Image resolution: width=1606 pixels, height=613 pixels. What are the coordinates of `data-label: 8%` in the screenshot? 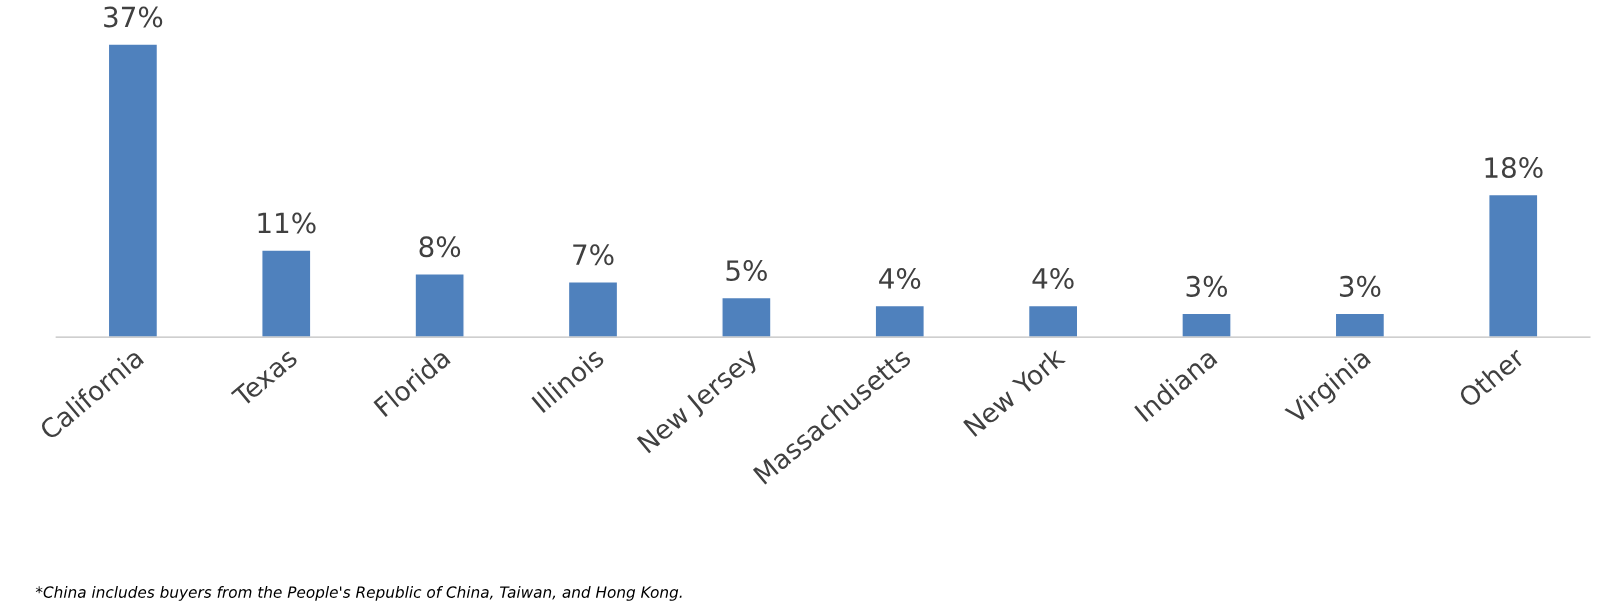 It's located at (440, 247).